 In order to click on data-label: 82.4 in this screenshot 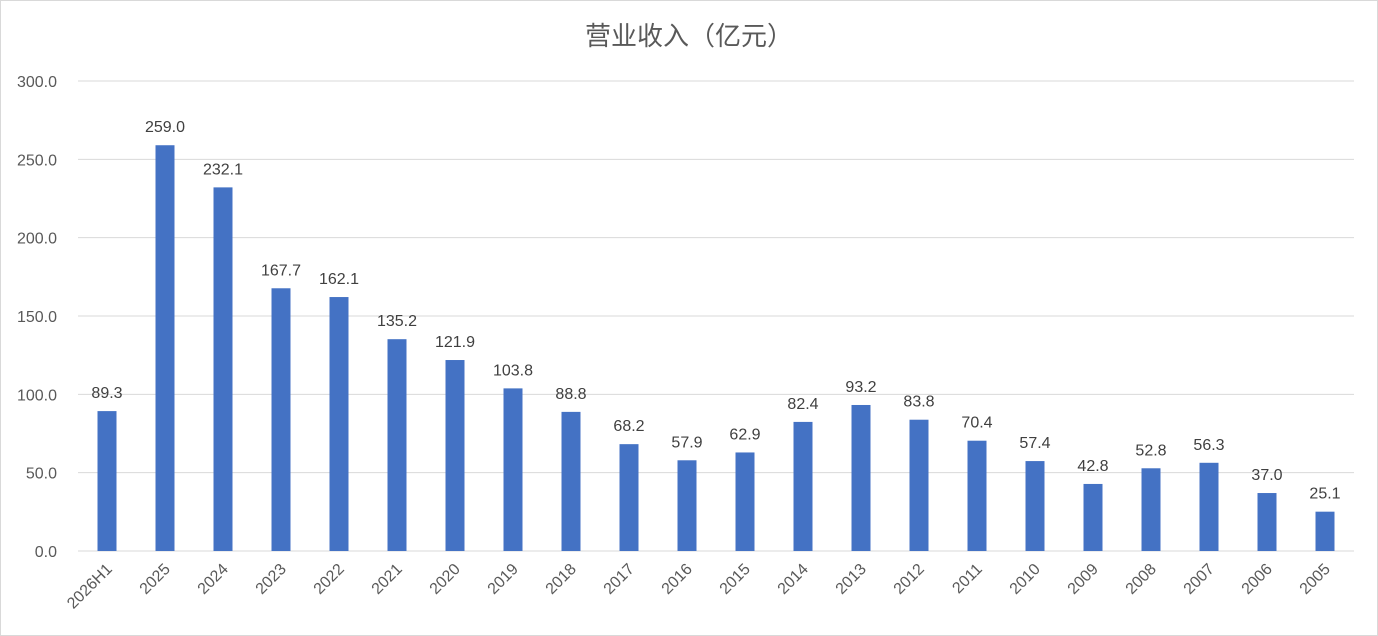, I will do `click(802, 404)`.